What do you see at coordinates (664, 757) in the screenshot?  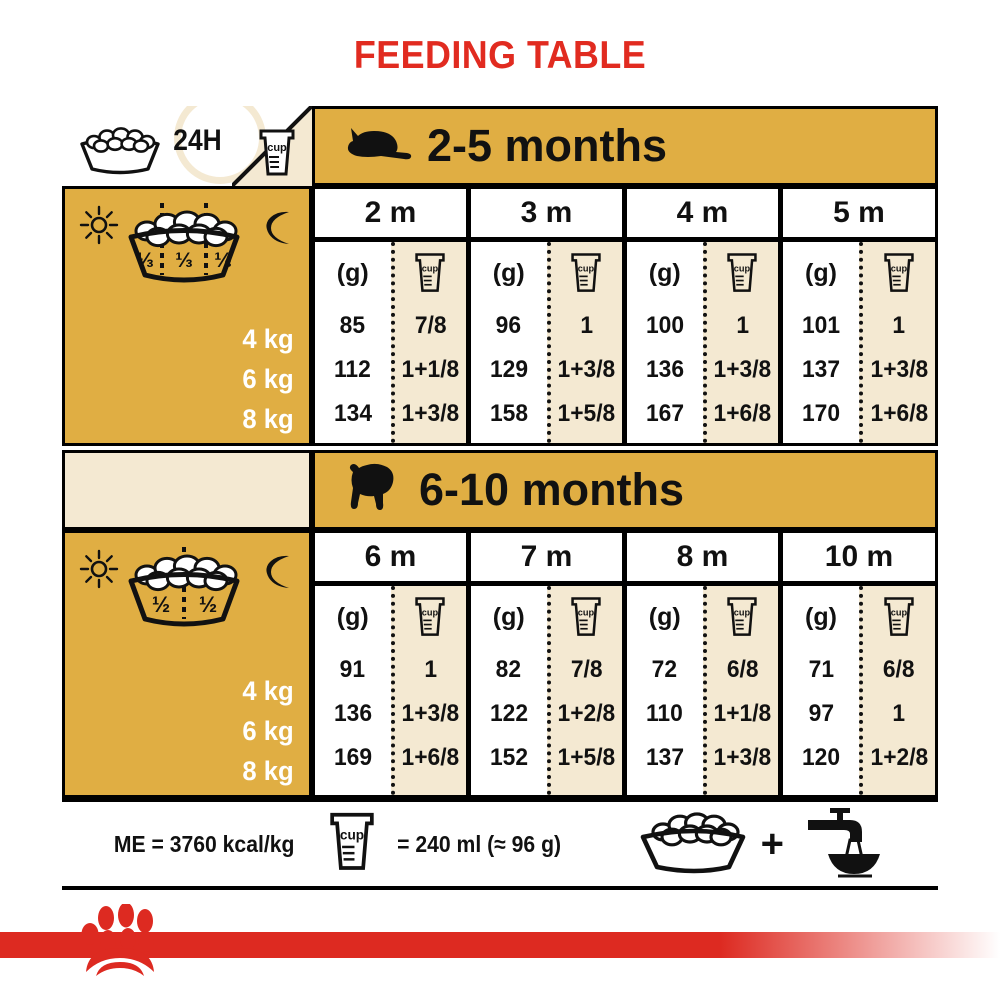 I see `grams-value: 137` at bounding box center [664, 757].